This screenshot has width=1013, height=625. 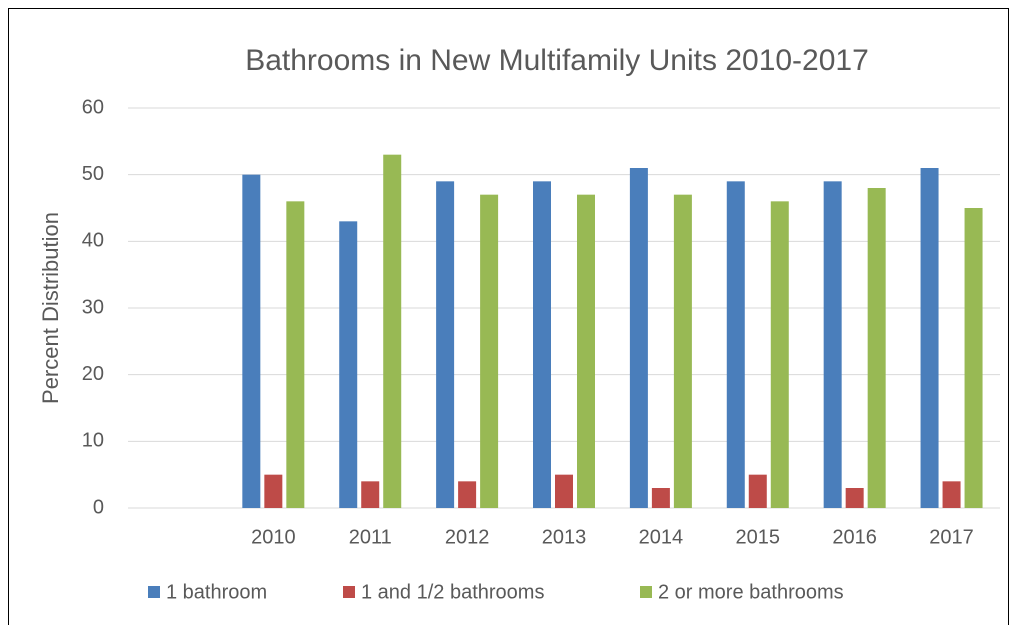 I want to click on x-tick-label: 2017, so click(x=951, y=537).